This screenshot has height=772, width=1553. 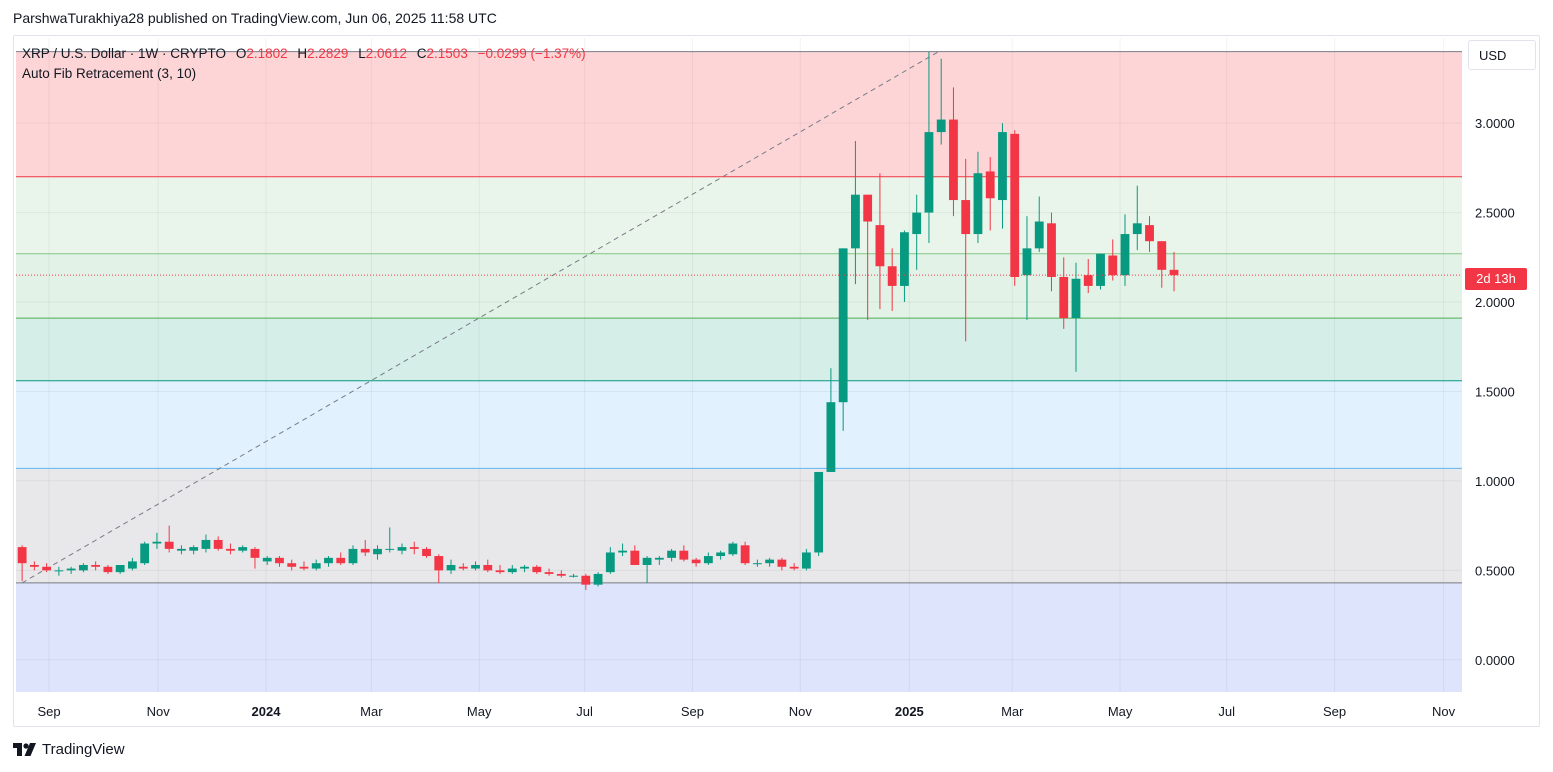 I want to click on price-tick-label: 3.0000, so click(x=1495, y=123).